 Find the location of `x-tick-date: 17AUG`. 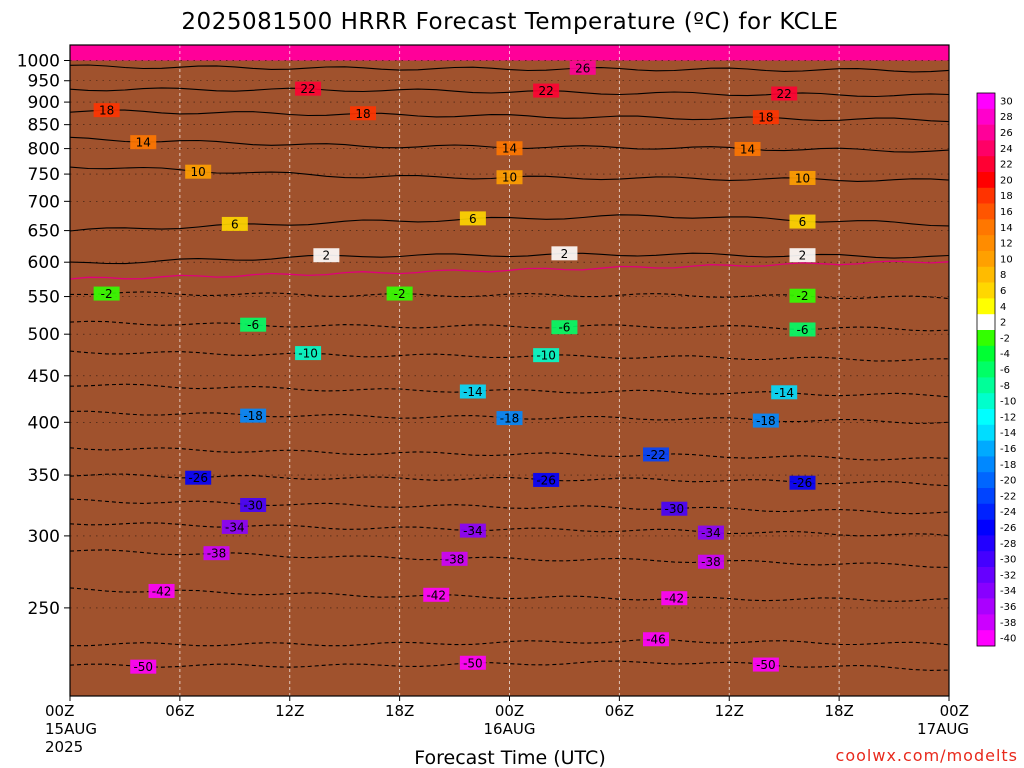

x-tick-date: 17AUG is located at coordinates (943, 729).